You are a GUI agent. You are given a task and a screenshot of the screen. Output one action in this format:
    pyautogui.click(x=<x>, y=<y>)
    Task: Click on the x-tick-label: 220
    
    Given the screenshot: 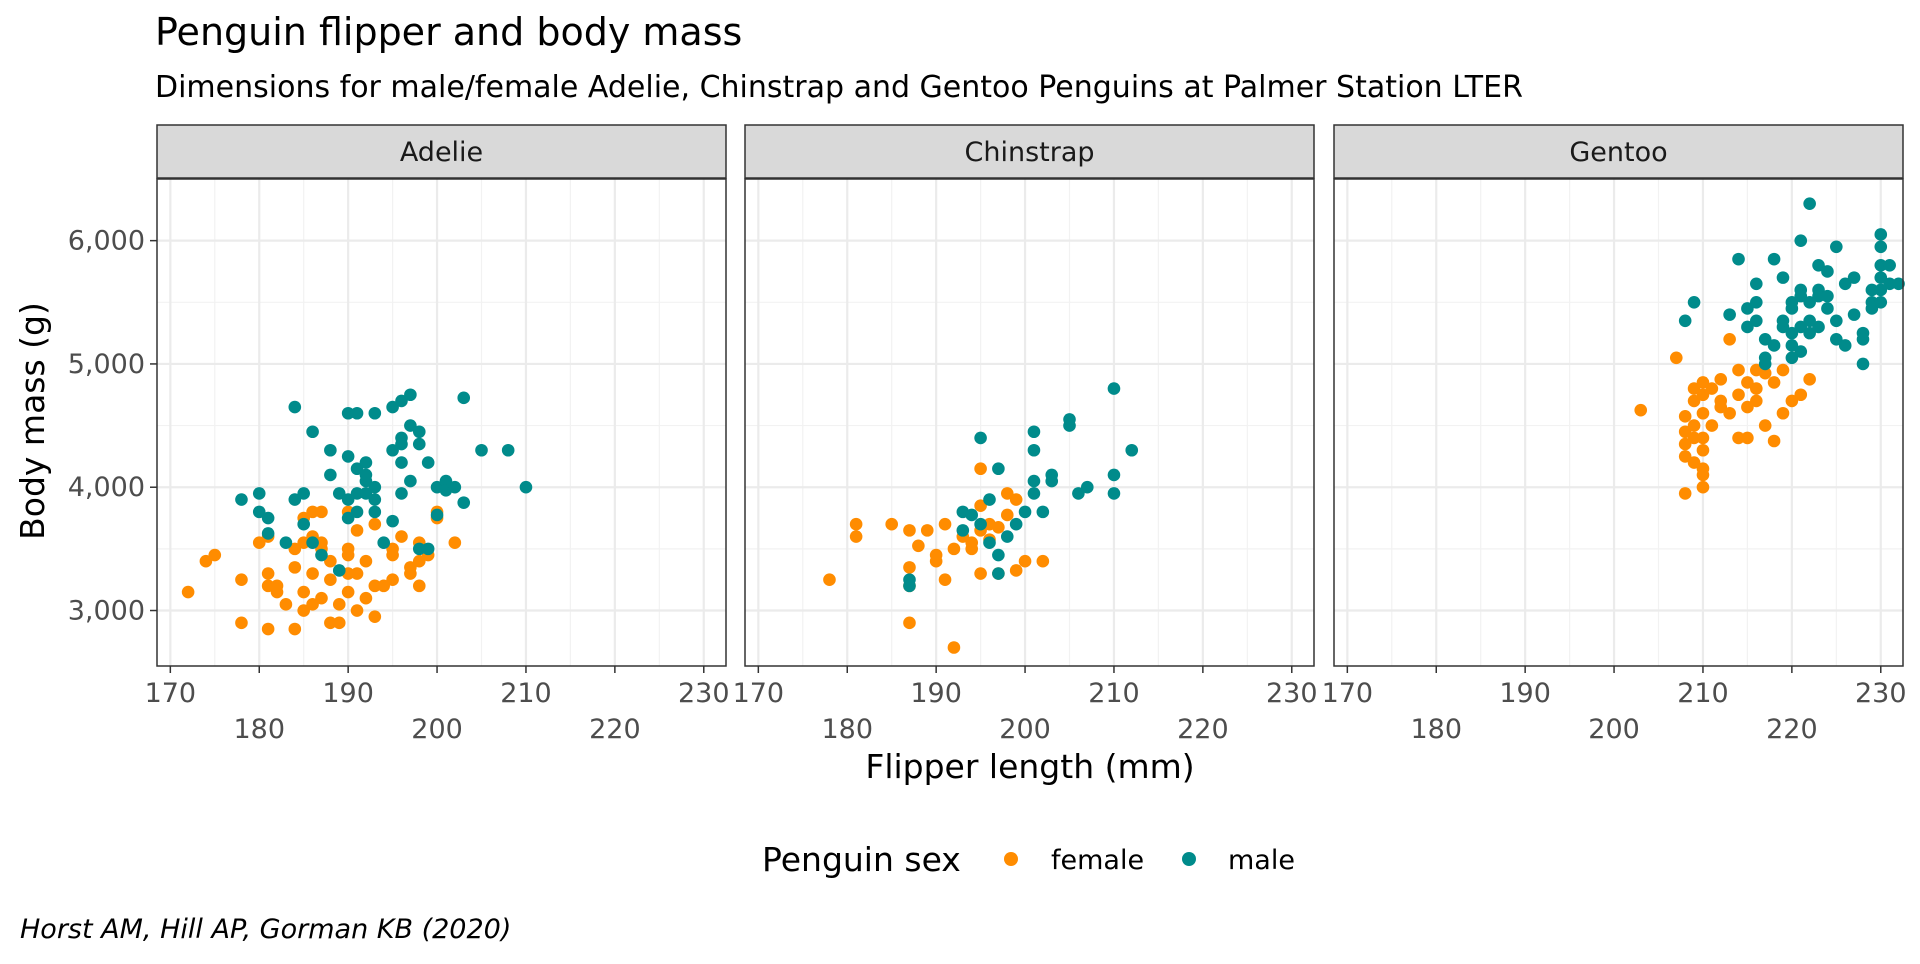 What is the action you would take?
    pyautogui.click(x=615, y=729)
    